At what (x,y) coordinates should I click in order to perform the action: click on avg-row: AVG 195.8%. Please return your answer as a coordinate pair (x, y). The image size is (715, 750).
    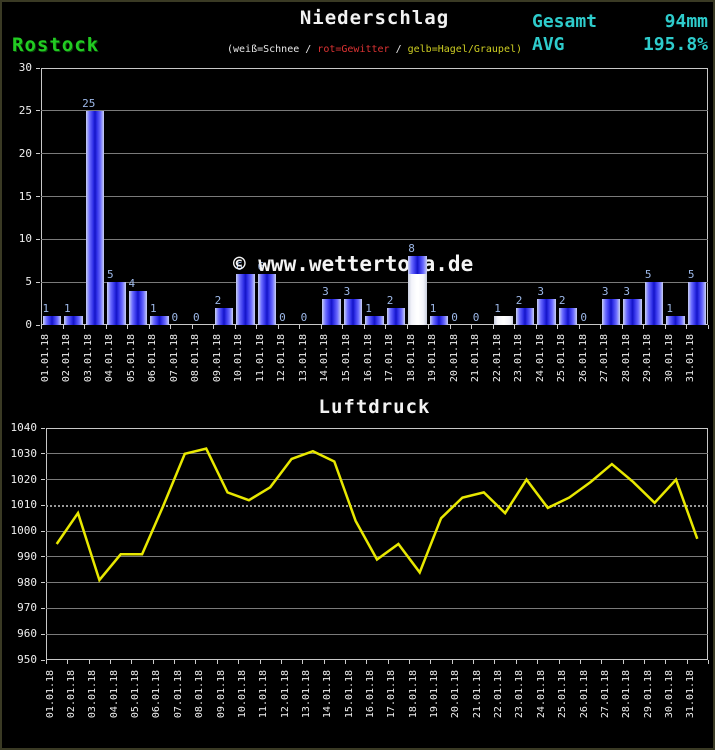
    Looking at the image, I should click on (620, 44).